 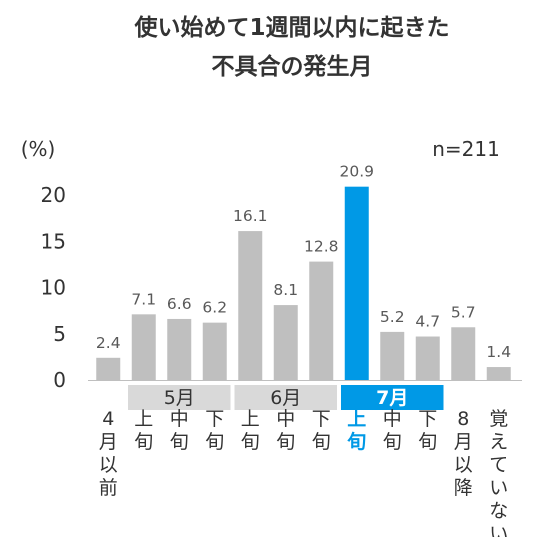 I want to click on bar-value-label: 4.7, so click(x=427, y=322).